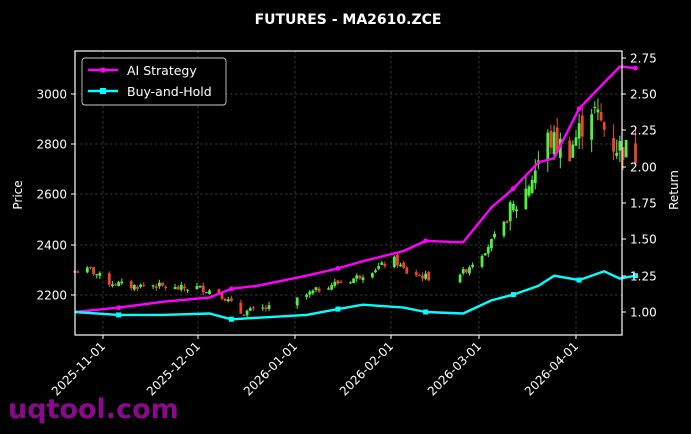 This screenshot has width=691, height=434. Describe the element at coordinates (78, 368) in the screenshot. I see `x-tick-label: 2025-11-01` at that location.